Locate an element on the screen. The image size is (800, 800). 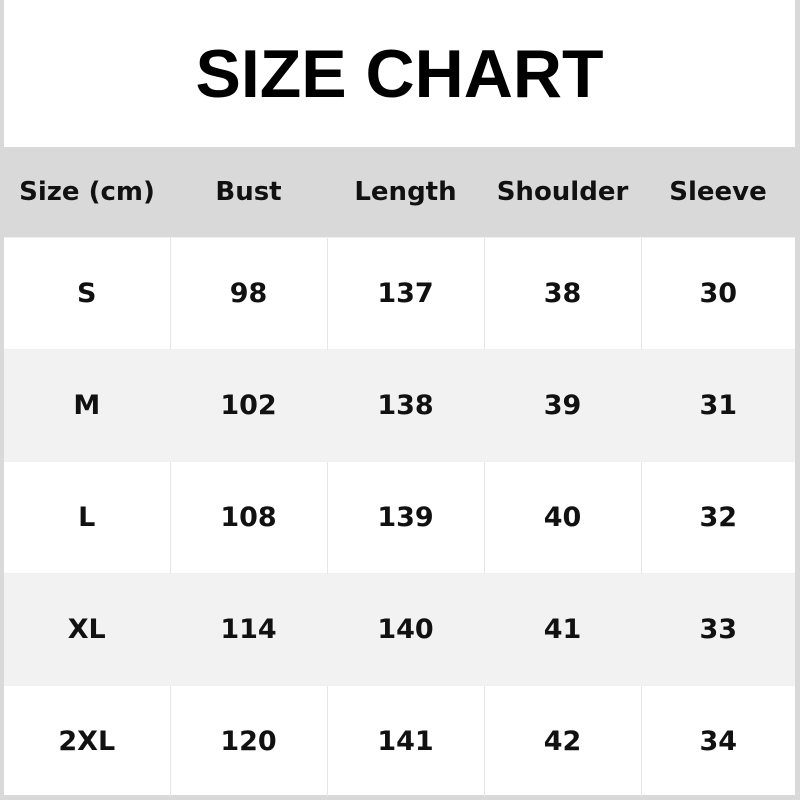
cell-shoulder: 42 is located at coordinates (562, 741).